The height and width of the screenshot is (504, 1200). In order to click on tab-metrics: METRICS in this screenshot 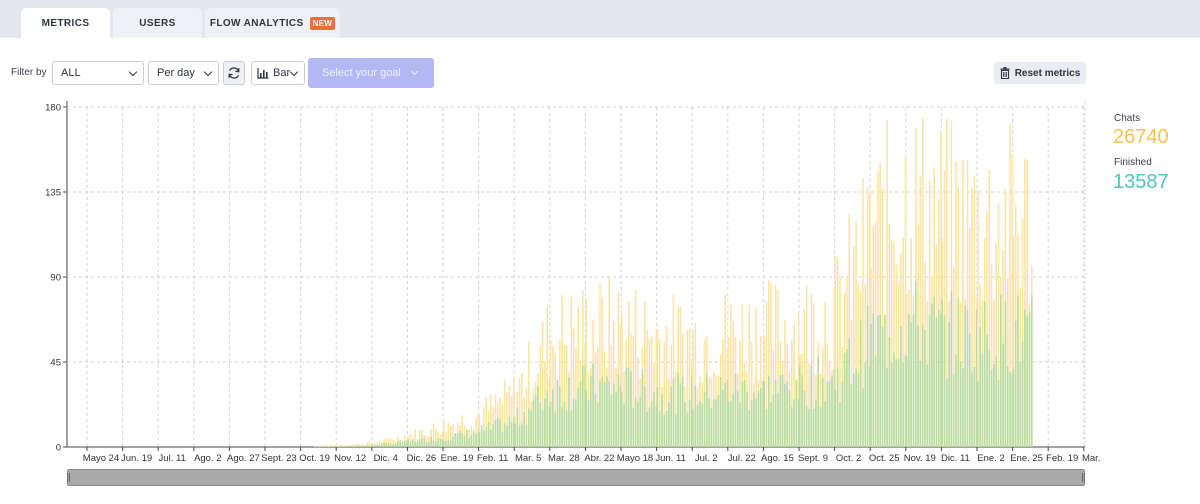, I will do `click(65, 23)`.